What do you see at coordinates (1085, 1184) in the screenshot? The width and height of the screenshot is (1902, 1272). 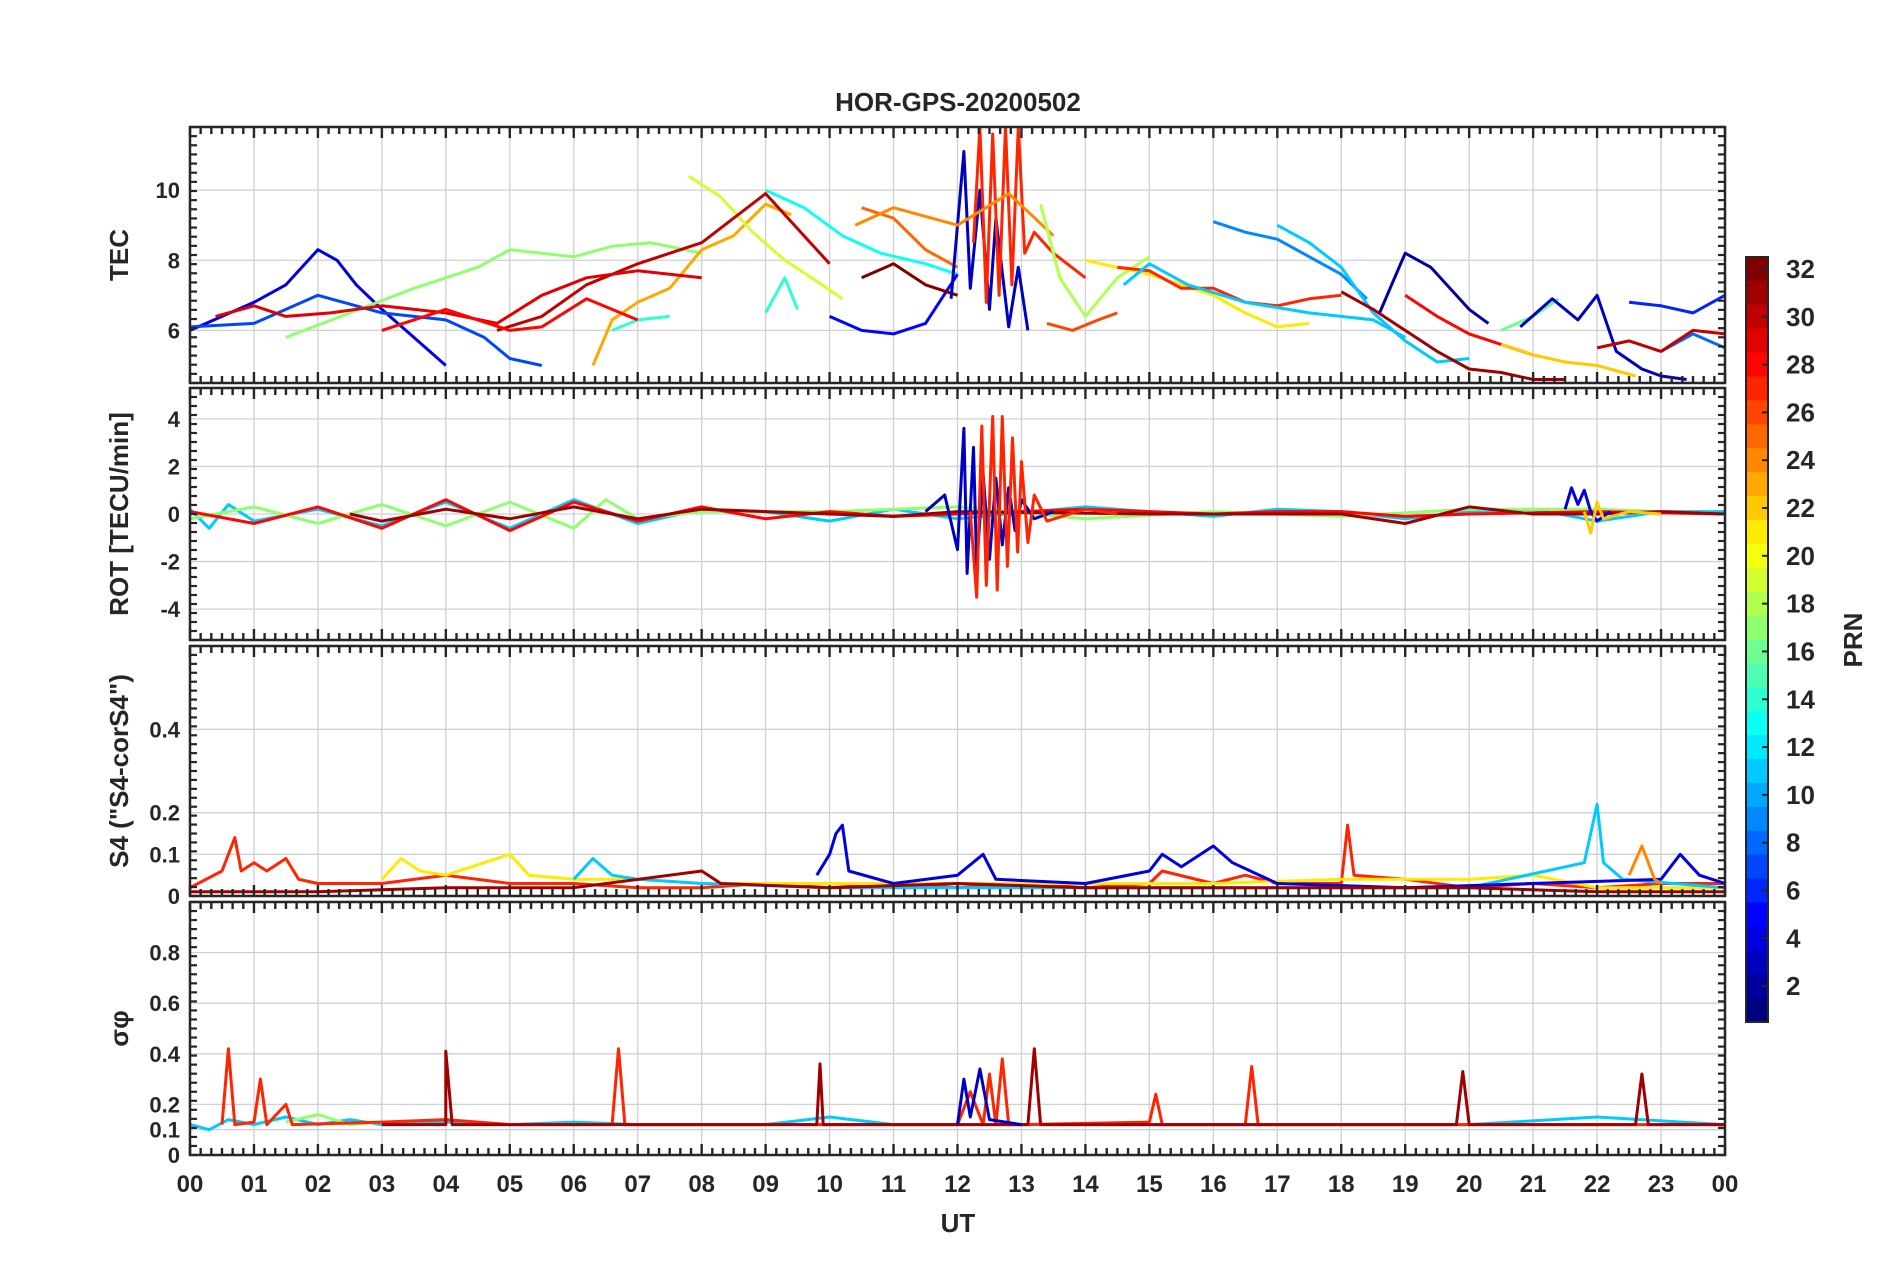 I see `x-tick-label: 14` at bounding box center [1085, 1184].